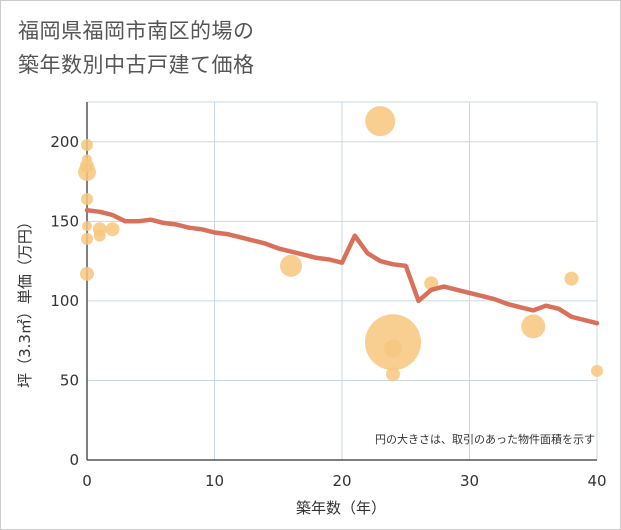 The width and height of the screenshot is (621, 530). Describe the element at coordinates (64, 301) in the screenshot. I see `y-tick-label: 100` at that location.